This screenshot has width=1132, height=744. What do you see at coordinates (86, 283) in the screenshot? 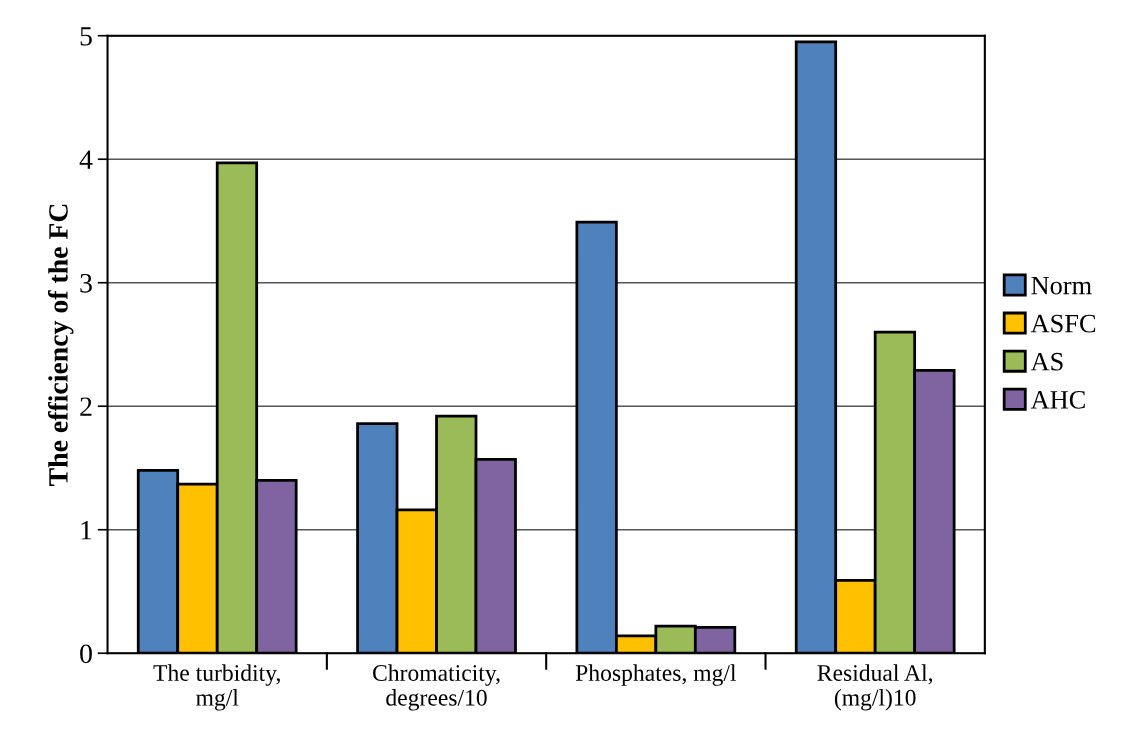
I see `y-tick-label: 3` at bounding box center [86, 283].